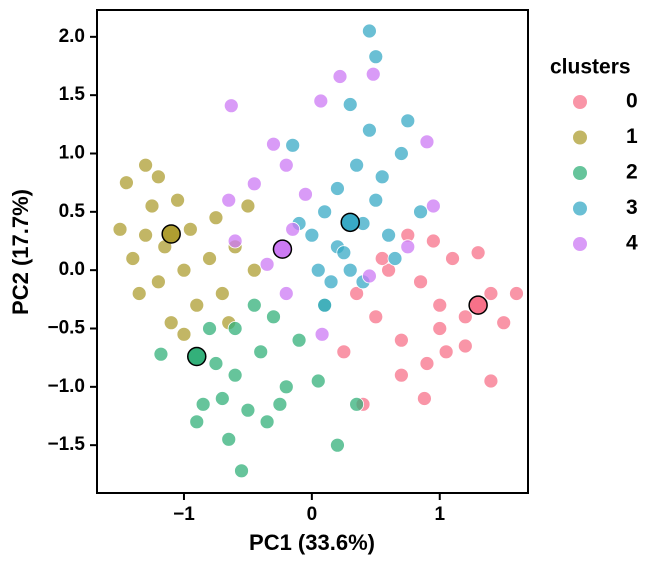 Image resolution: width=666 pixels, height=566 pixels. Describe the element at coordinates (72, 36) in the screenshot. I see `y-tick-label: 2.0` at that location.